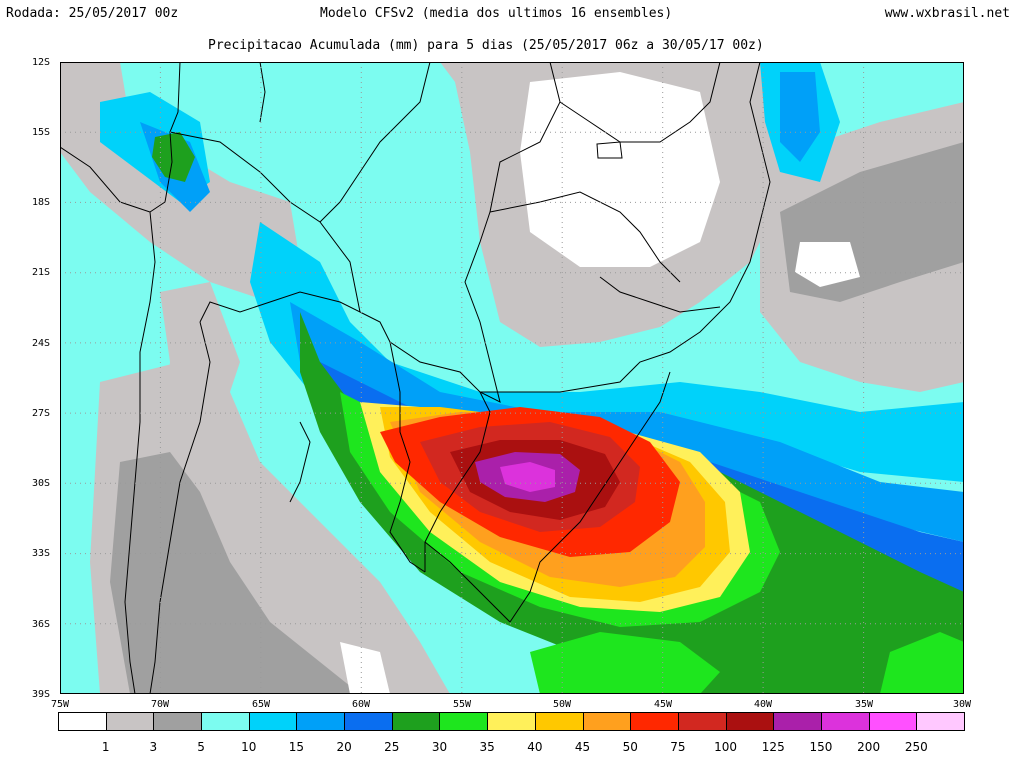  I want to click on lon-label: 40W, so click(763, 704).